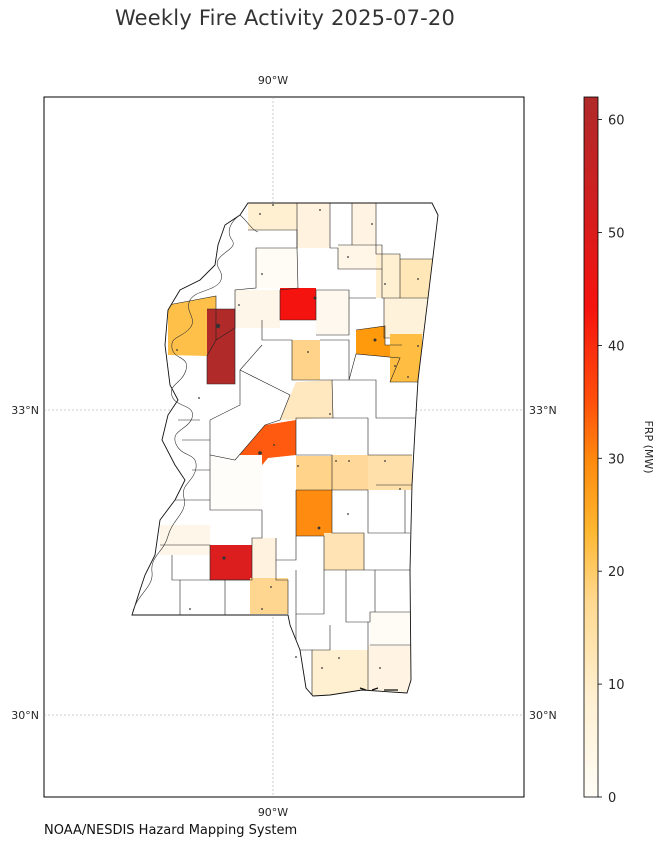  I want to click on county-lee, so click(388, 276).